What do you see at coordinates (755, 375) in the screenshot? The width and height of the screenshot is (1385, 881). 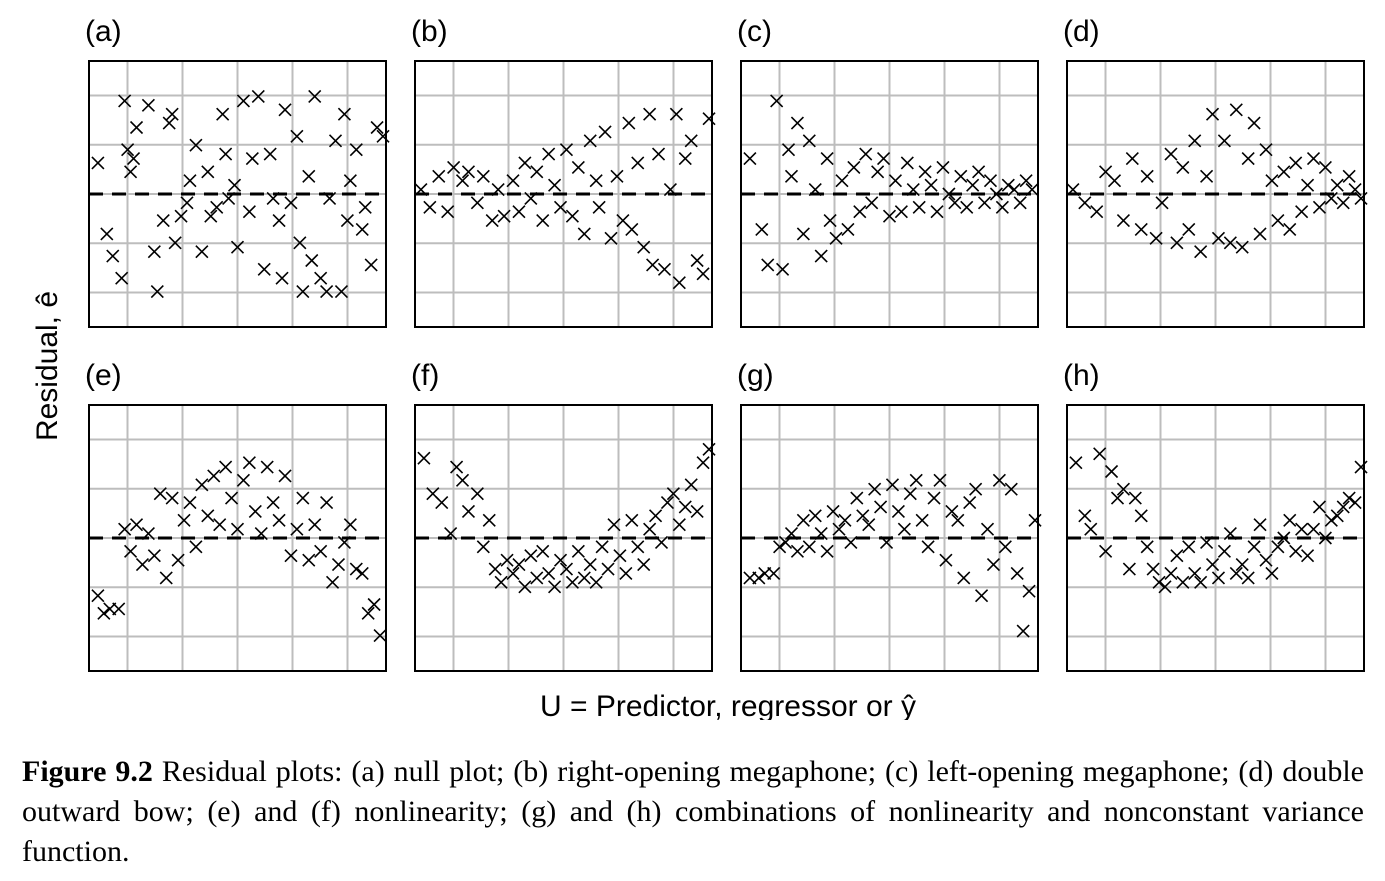 I see `panel-label: (g)` at bounding box center [755, 375].